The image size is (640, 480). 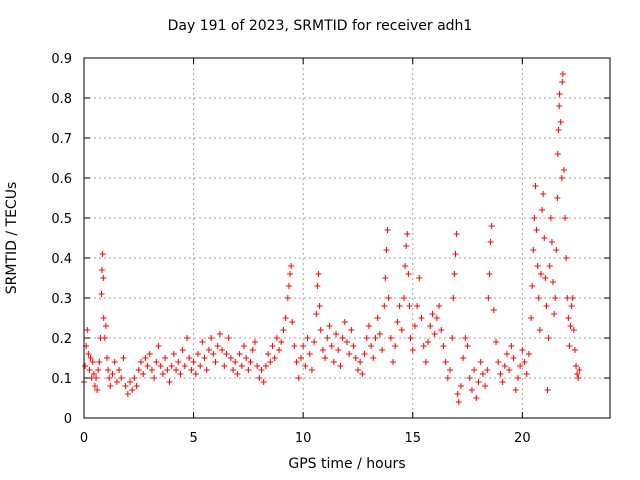 What do you see at coordinates (61, 379) in the screenshot?
I see `y-tick-label: 0.1` at bounding box center [61, 379].